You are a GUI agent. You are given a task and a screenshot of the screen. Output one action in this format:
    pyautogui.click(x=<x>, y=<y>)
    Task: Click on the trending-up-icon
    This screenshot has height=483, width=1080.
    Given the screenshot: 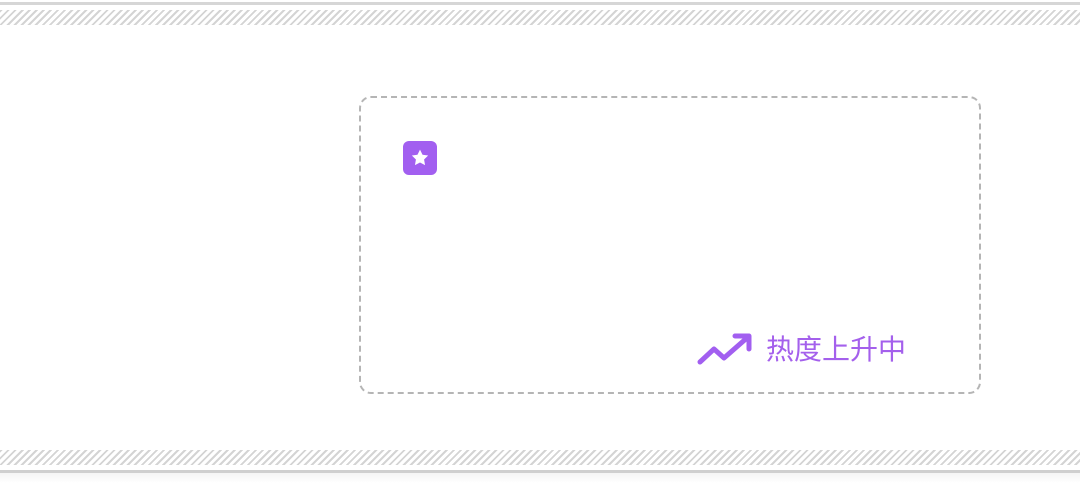 What is the action you would take?
    pyautogui.click(x=724, y=349)
    